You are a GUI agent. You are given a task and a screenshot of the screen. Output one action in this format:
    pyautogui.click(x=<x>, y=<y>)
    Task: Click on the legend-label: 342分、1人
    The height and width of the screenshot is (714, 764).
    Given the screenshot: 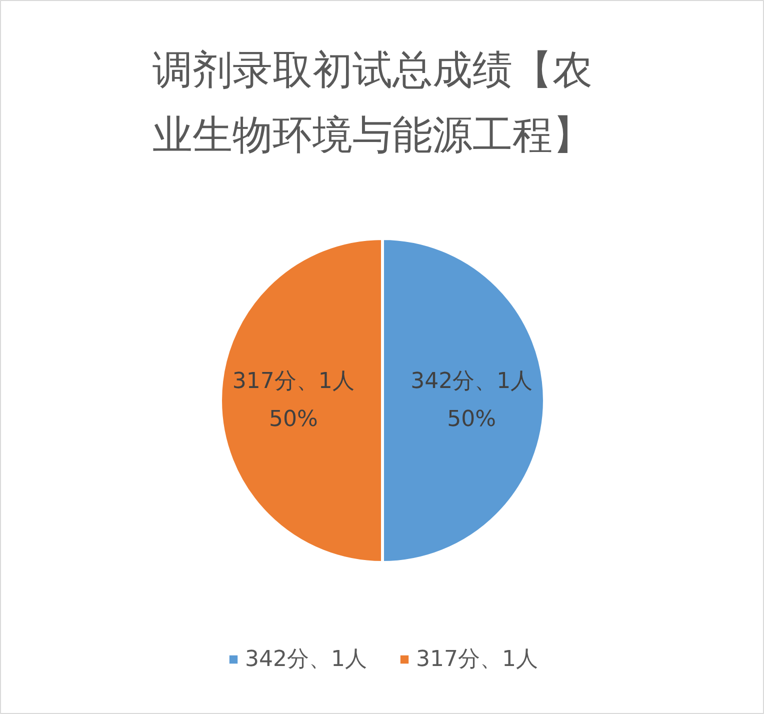 What is the action you would take?
    pyautogui.click(x=306, y=660)
    